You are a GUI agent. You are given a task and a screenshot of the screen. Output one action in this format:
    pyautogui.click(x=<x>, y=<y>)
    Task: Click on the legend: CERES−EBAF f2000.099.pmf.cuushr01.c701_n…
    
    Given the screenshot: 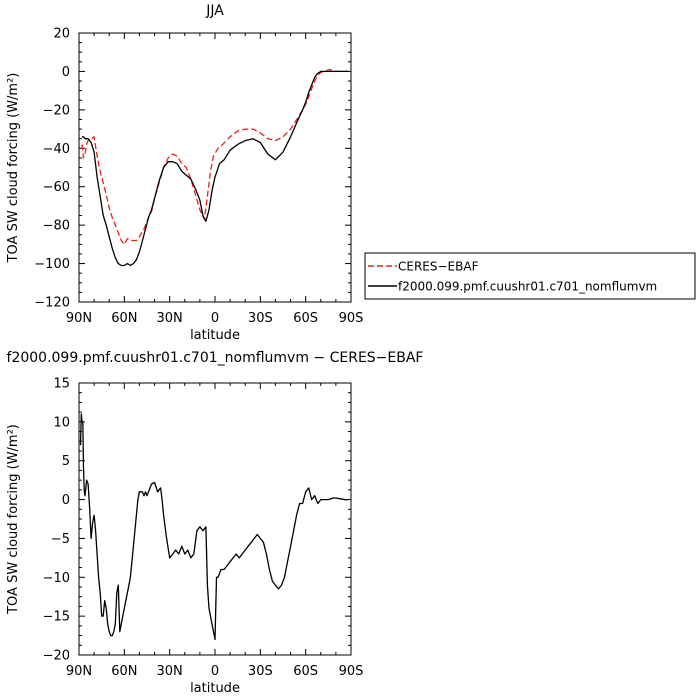 What is the action you would take?
    pyautogui.click(x=530, y=276)
    